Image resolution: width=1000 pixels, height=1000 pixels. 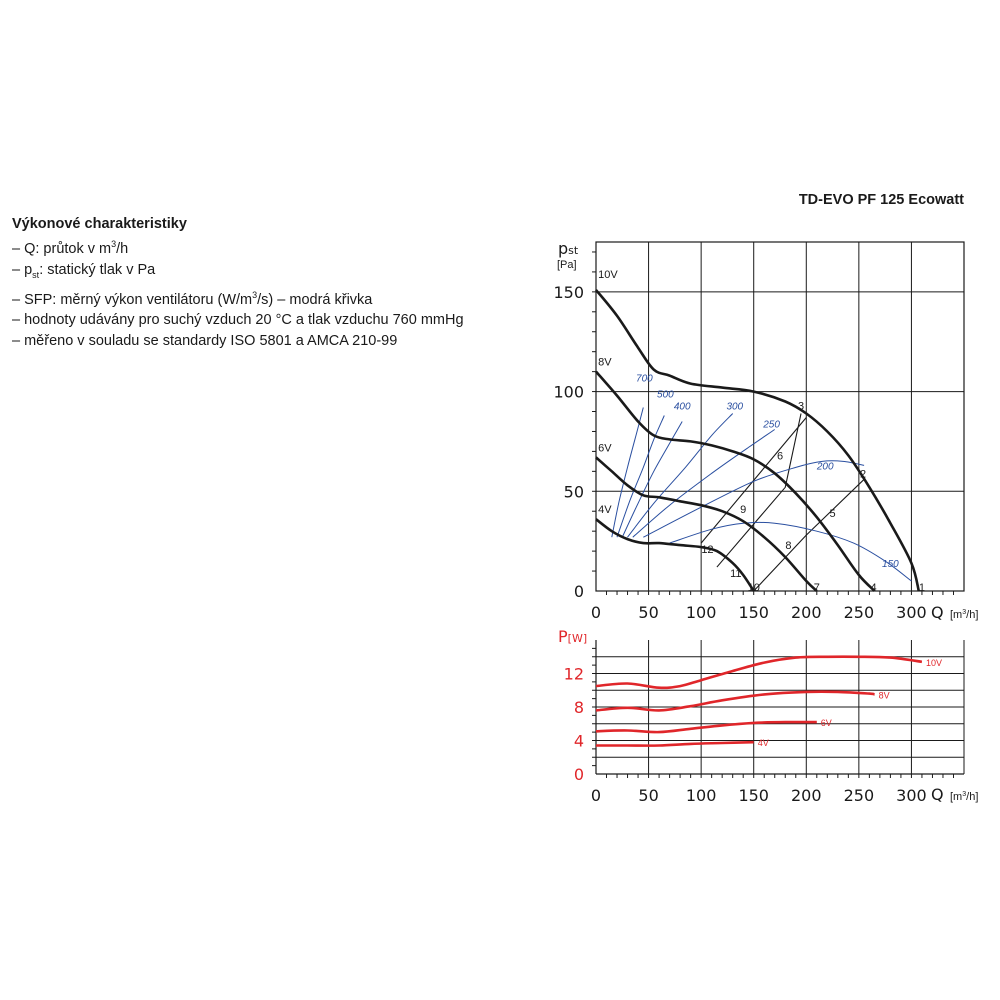 I want to click on point-label: 7, so click(x=817, y=588).